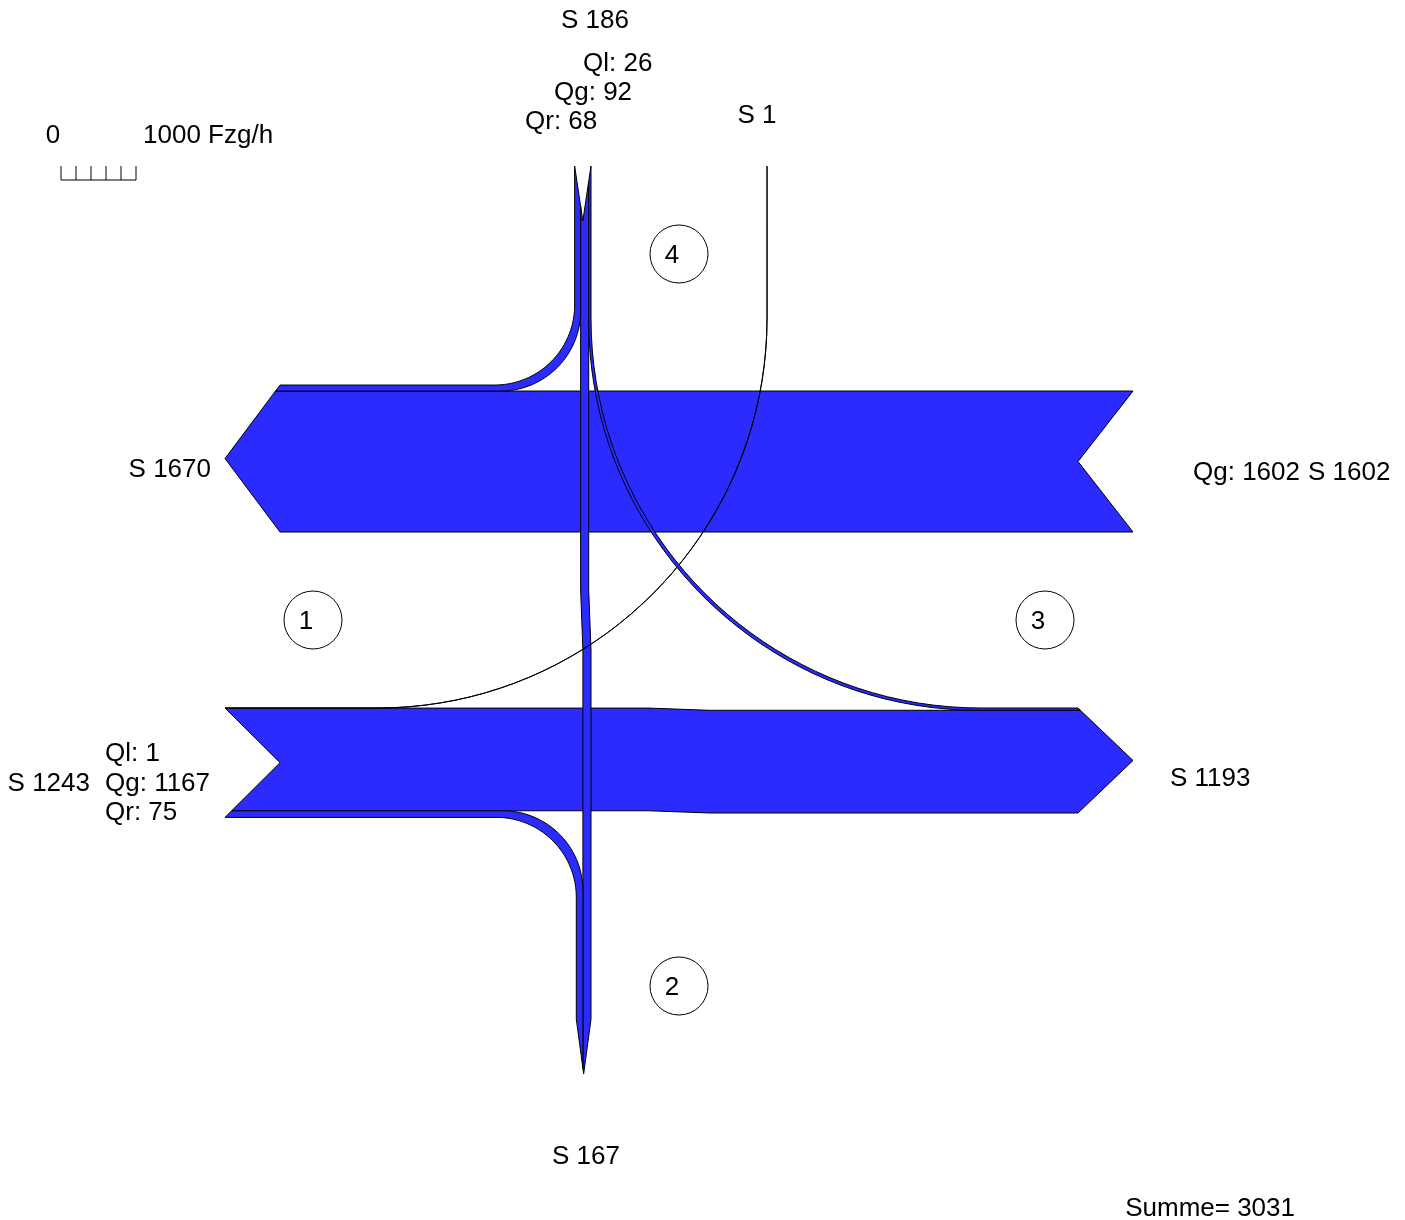  What do you see at coordinates (595, 19) in the screenshot?
I see `text: S 186` at bounding box center [595, 19].